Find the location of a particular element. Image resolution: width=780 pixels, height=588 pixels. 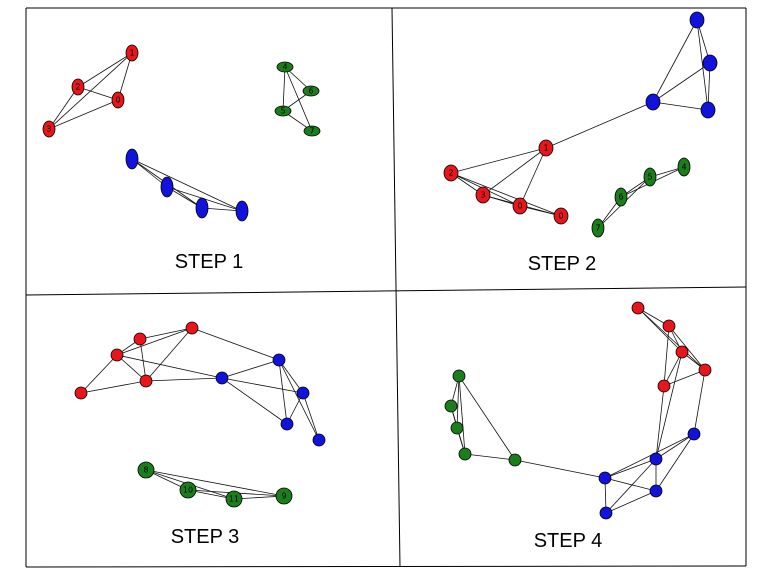

step-4-label: STEP 4 is located at coordinates (568, 541).